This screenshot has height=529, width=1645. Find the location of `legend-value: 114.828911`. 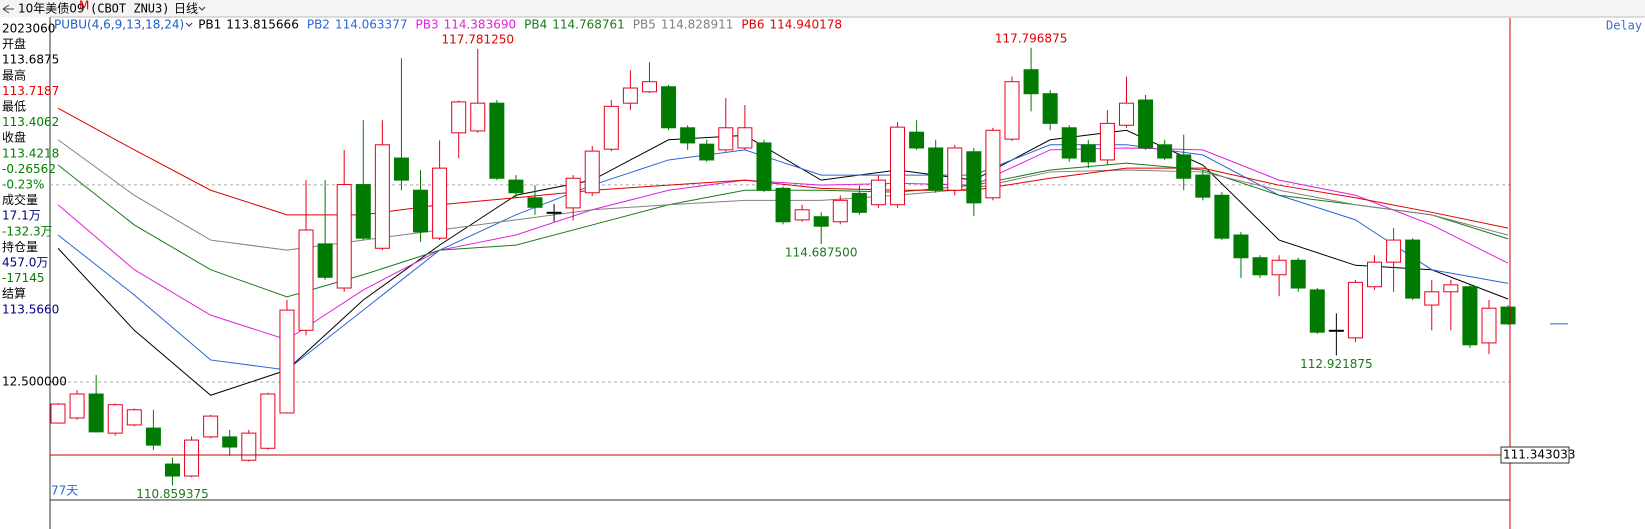

legend-value: 114.828911 is located at coordinates (697, 25).